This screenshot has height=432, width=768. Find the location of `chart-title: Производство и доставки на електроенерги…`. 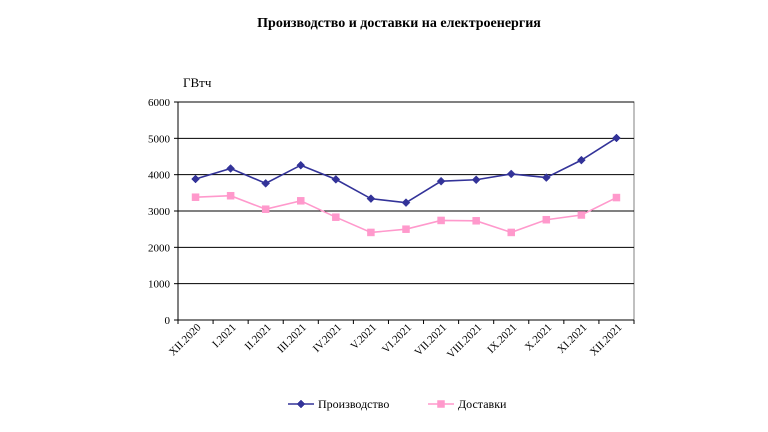

chart-title: Производство и доставки на електроенерги… is located at coordinates (399, 23).